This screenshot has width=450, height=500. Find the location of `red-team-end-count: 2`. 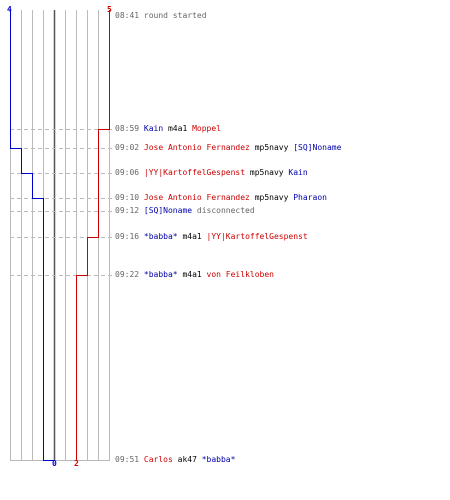

red-team-end-count: 2 is located at coordinates (76, 463).